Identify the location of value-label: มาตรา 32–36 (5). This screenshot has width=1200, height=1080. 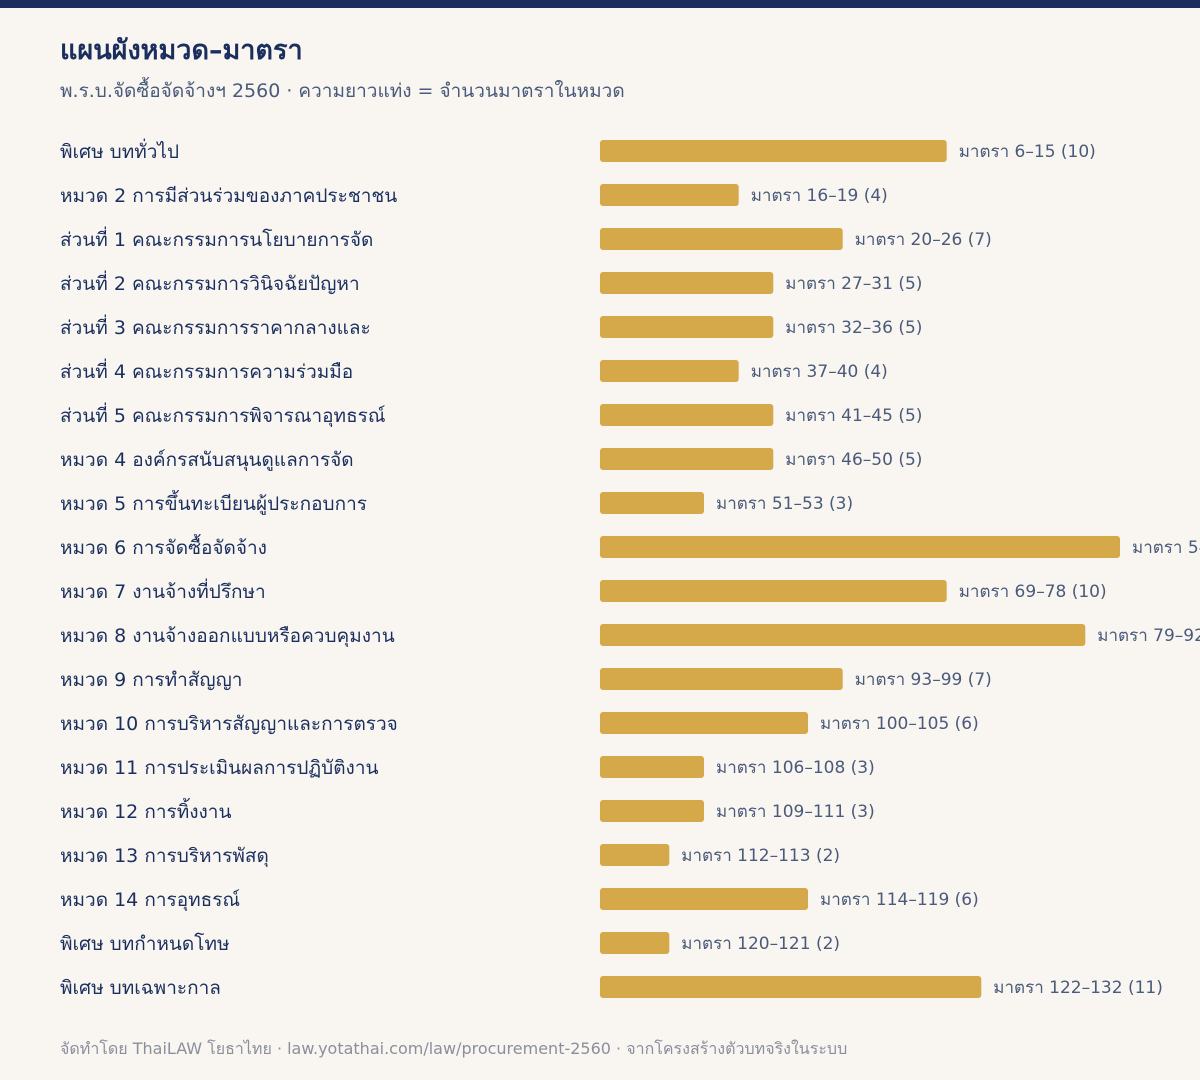
(853, 328).